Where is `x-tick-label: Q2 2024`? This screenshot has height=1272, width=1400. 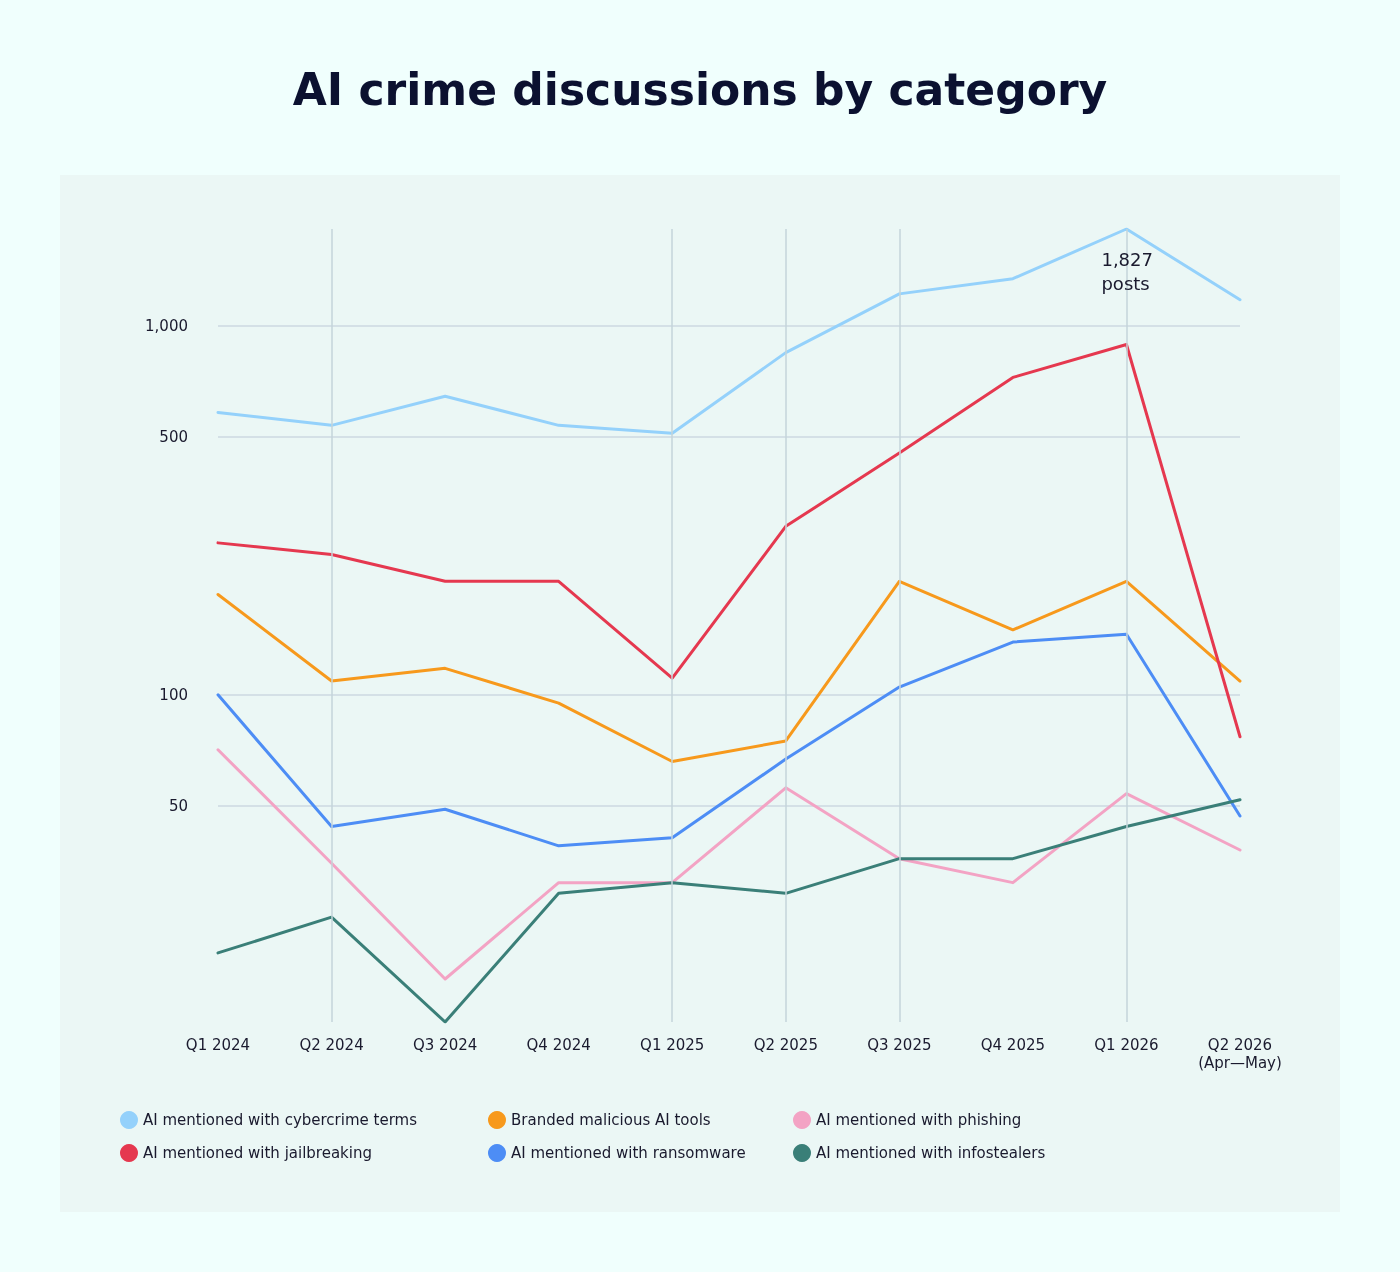
x-tick-label: Q2 2024 is located at coordinates (331, 1045).